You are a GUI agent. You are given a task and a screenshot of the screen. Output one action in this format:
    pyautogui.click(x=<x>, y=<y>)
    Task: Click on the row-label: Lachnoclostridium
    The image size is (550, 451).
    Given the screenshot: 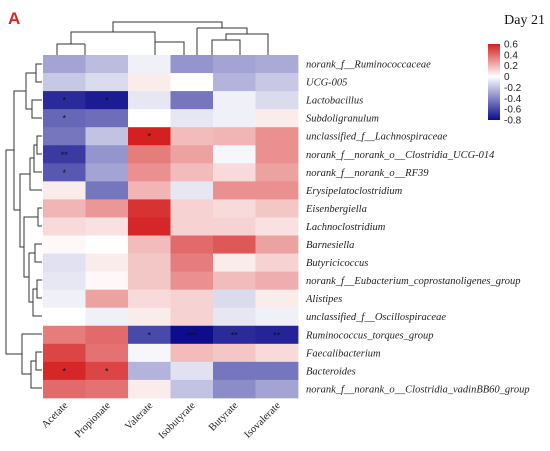 What is the action you would take?
    pyautogui.click(x=345, y=227)
    